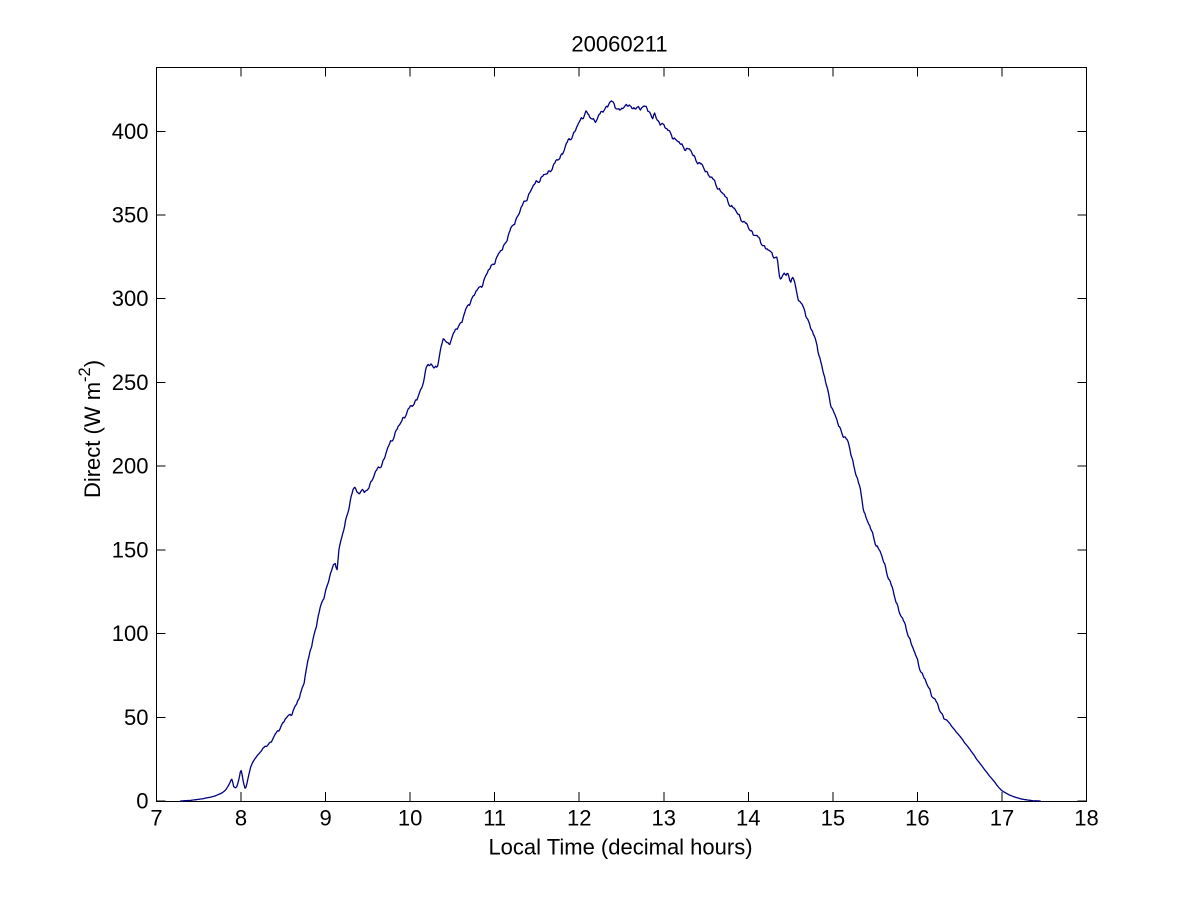 This screenshot has height=900, width=1200. I want to click on svg-text: 14, so click(748, 818).